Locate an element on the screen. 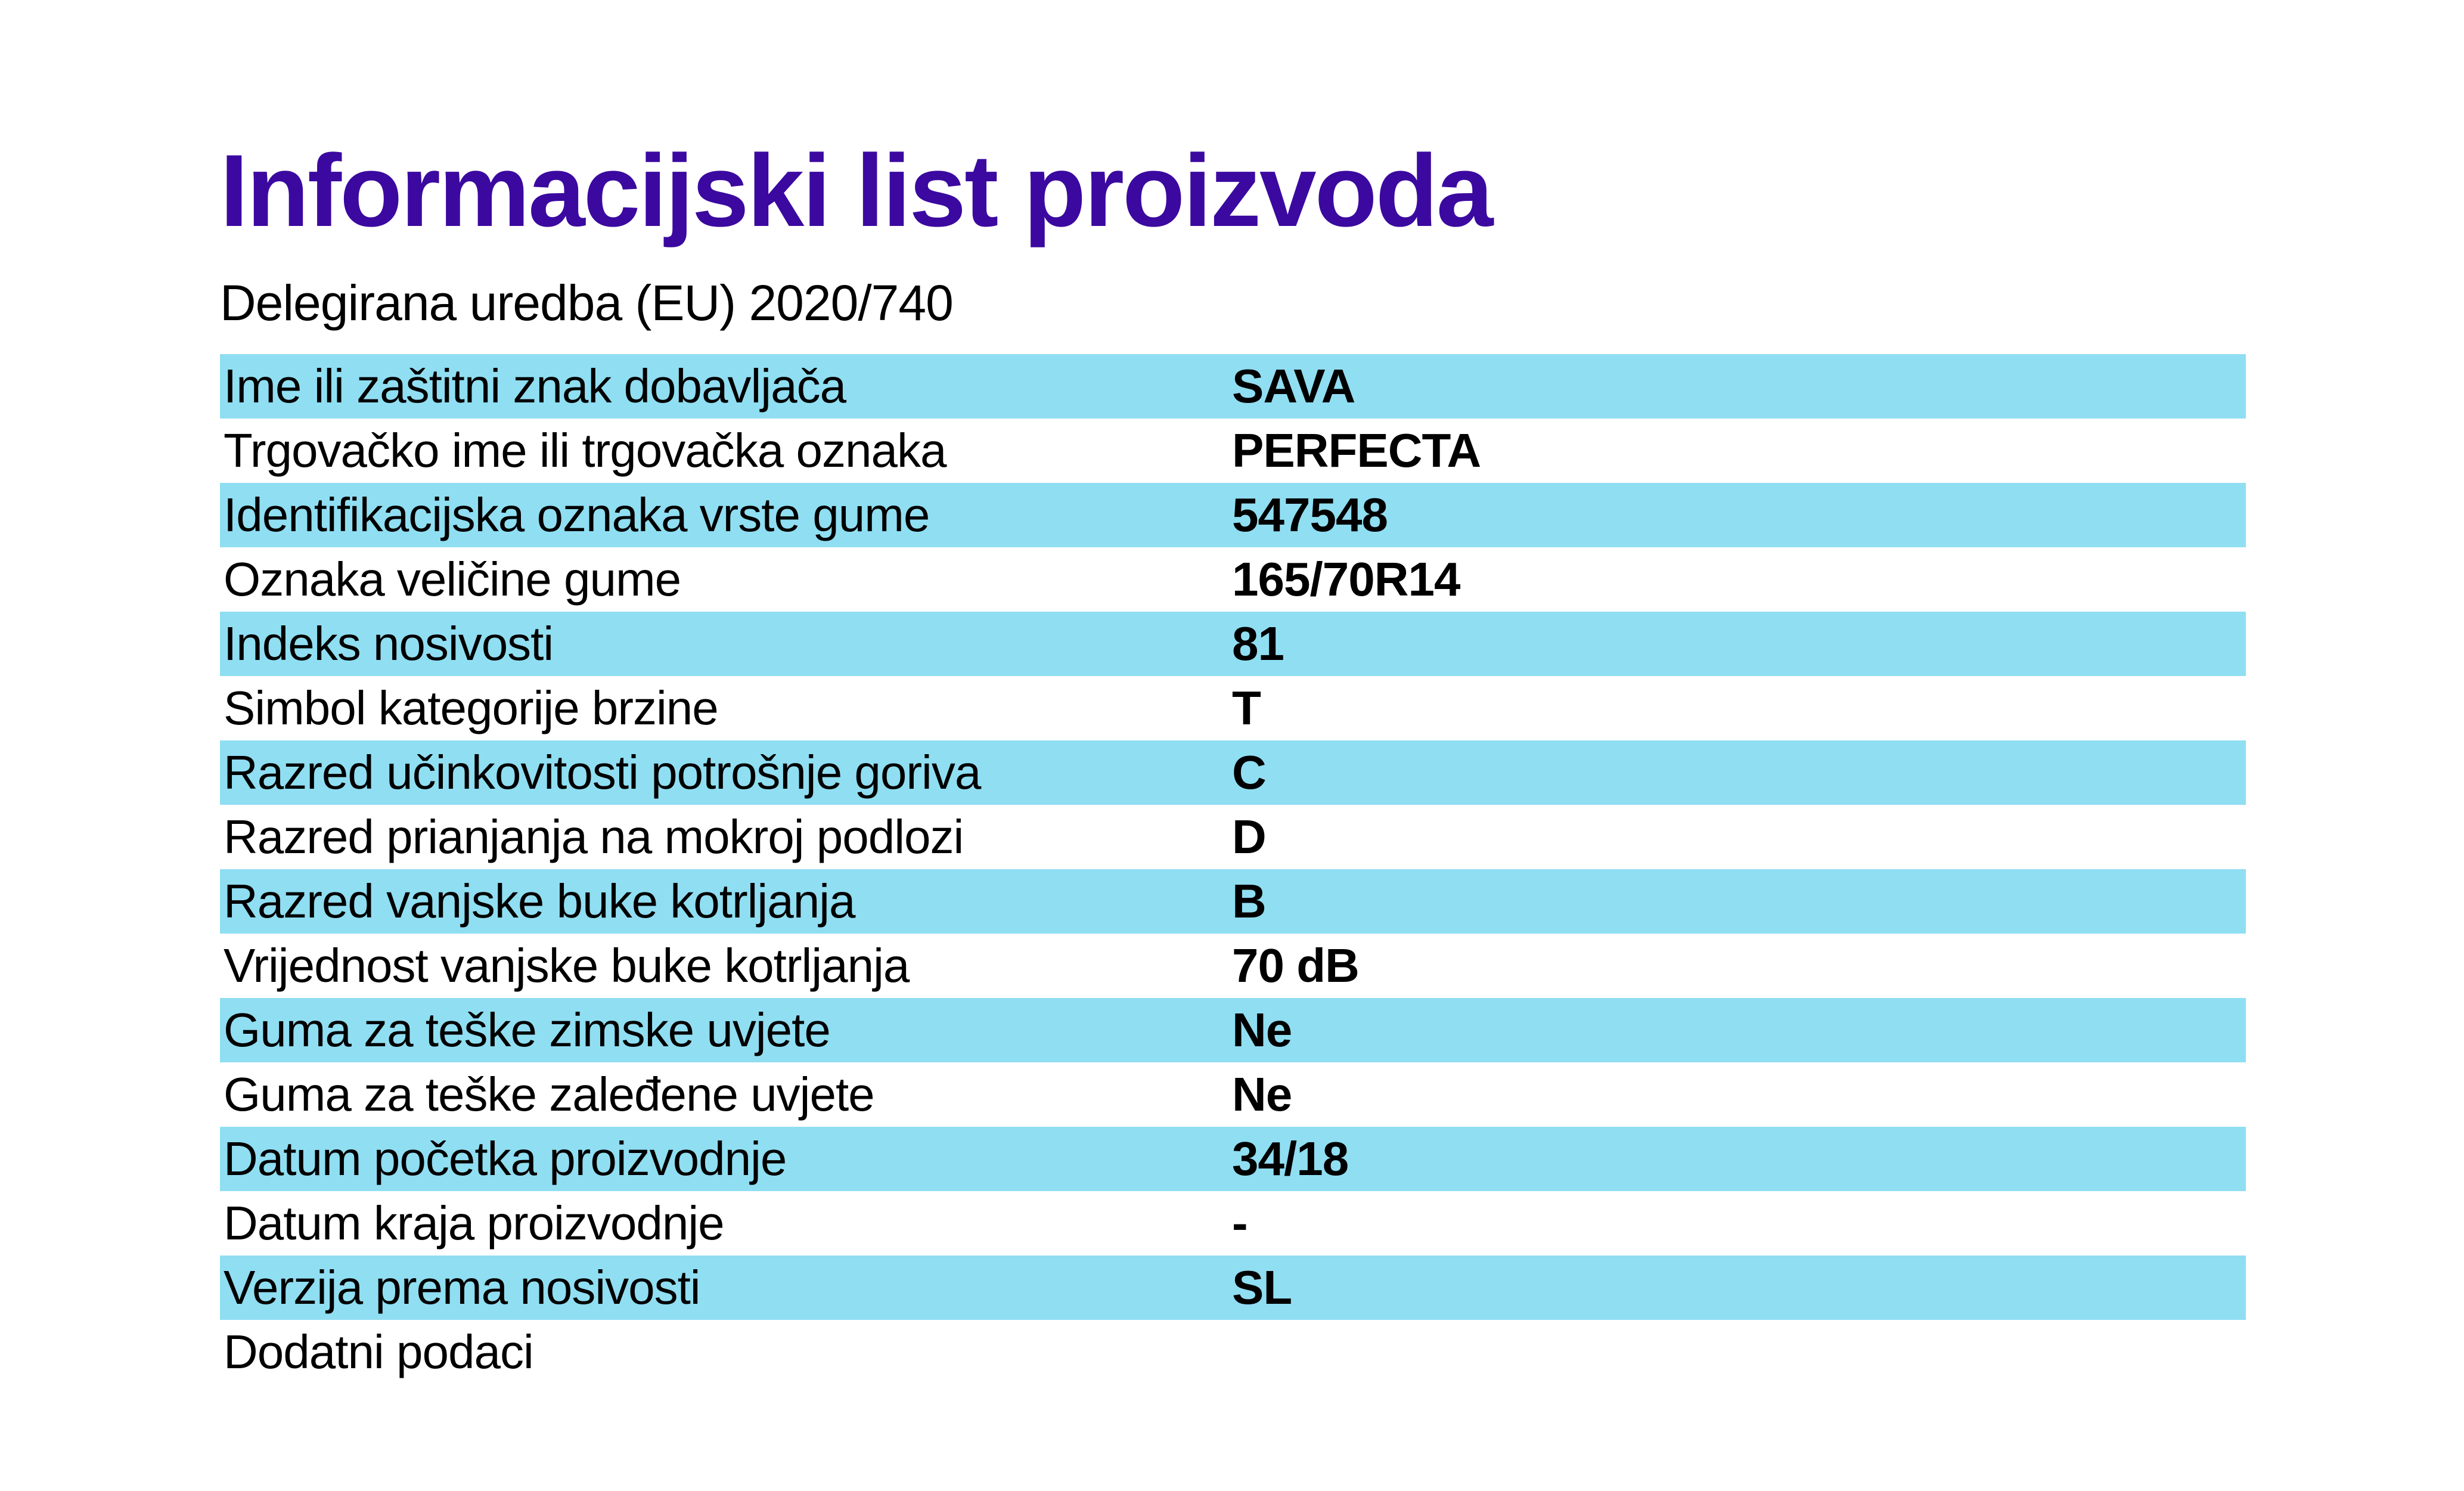 Image resolution: width=2464 pixels, height=1491 pixels. table-row: Razred učinkovitosti potrošnje goriva C is located at coordinates (1233, 773).